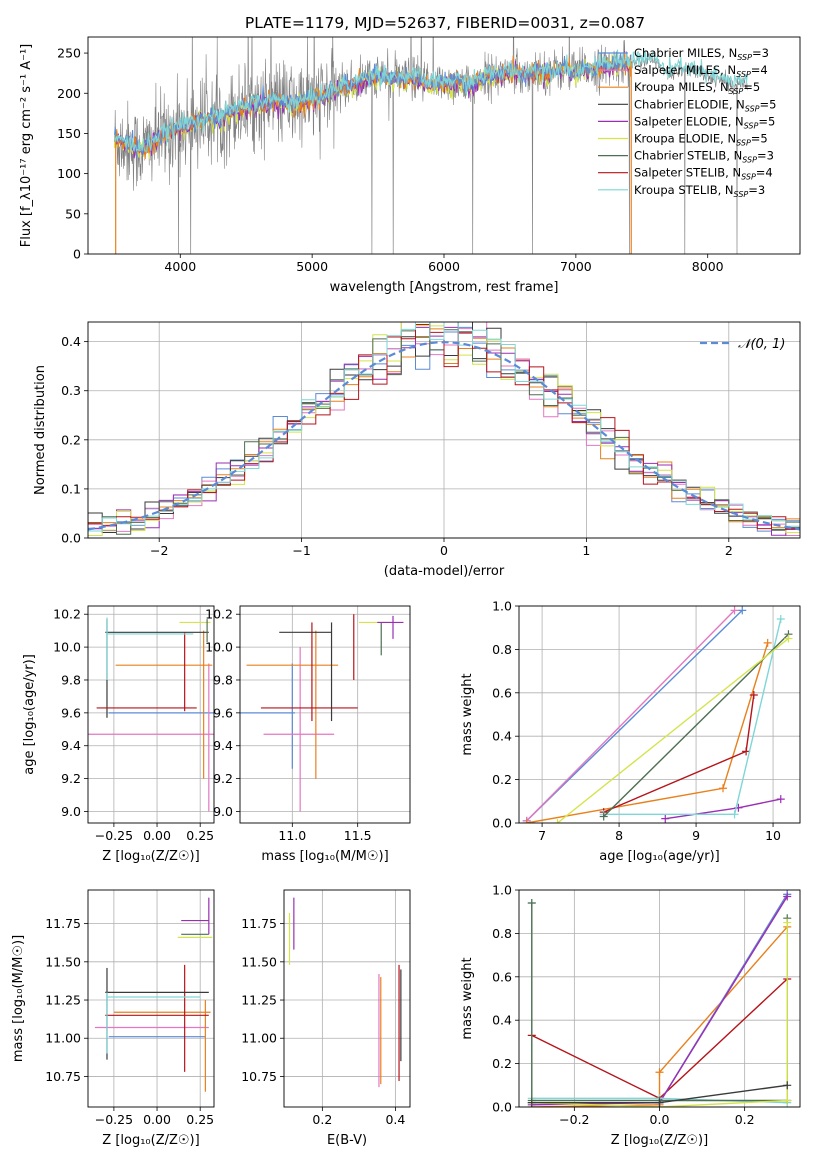 The height and width of the screenshot is (1170, 819). I want to click on series-line-salpeter_elodie, so click(723, 809).